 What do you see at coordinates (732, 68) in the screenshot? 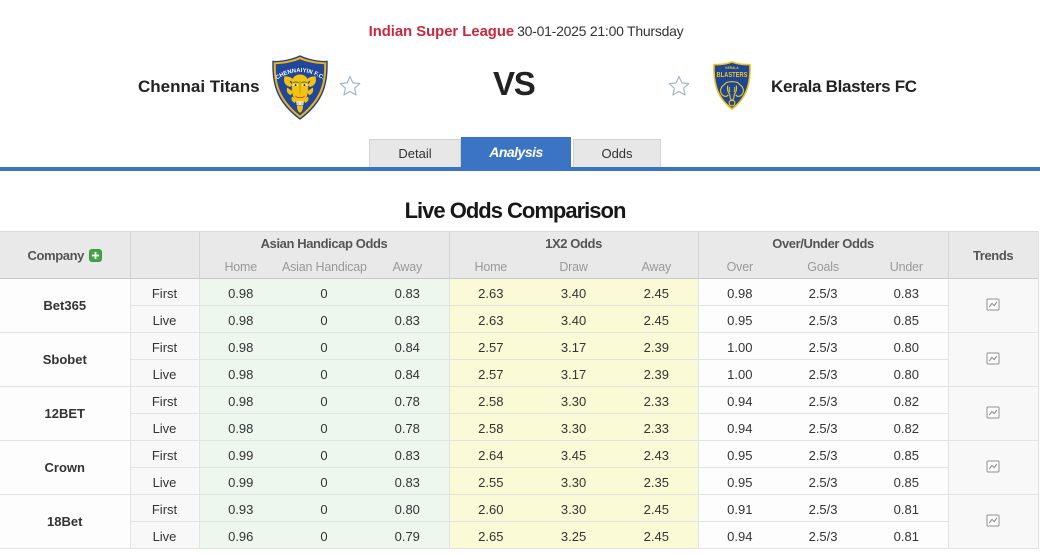
I see `svg-text: KERALA` at bounding box center [732, 68].